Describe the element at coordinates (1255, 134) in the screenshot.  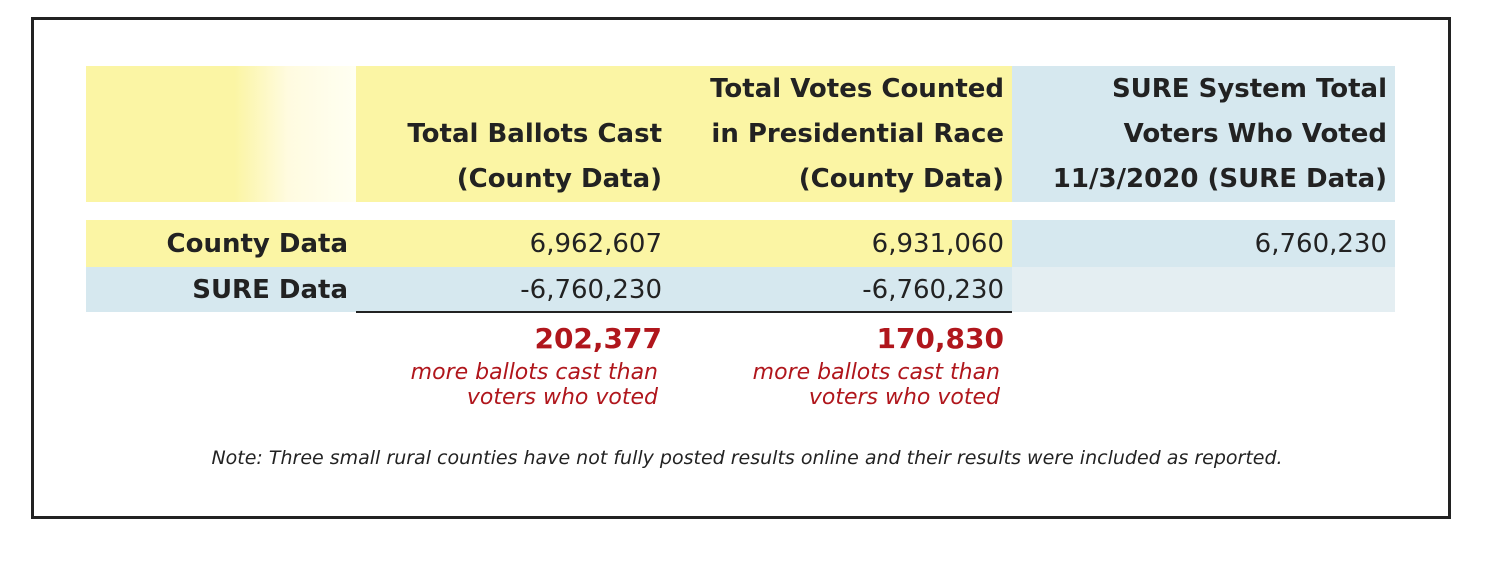
I see `header-line: Voters Who Voted` at that location.